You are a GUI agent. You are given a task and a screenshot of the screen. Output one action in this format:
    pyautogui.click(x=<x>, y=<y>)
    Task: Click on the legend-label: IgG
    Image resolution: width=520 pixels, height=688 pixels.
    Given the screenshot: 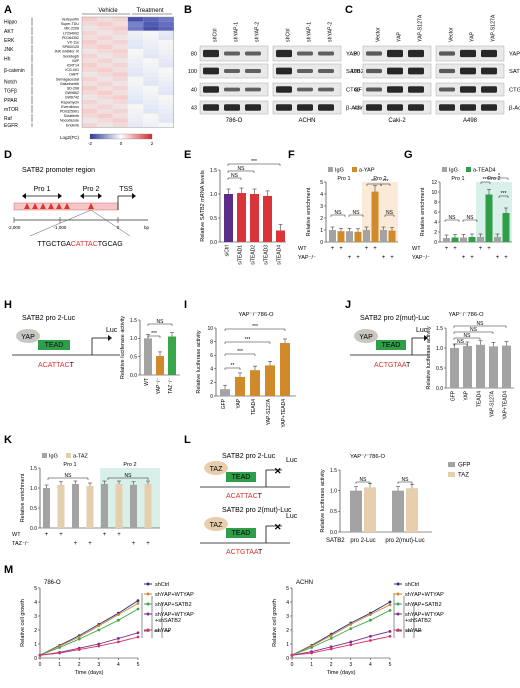 What is the action you would take?
    pyautogui.click(x=339, y=171)
    